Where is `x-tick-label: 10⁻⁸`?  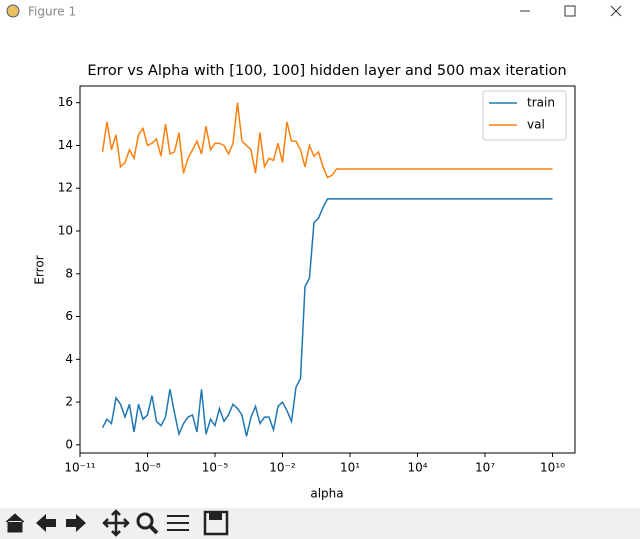 x-tick-label: 10⁻⁸ is located at coordinates (147, 468).